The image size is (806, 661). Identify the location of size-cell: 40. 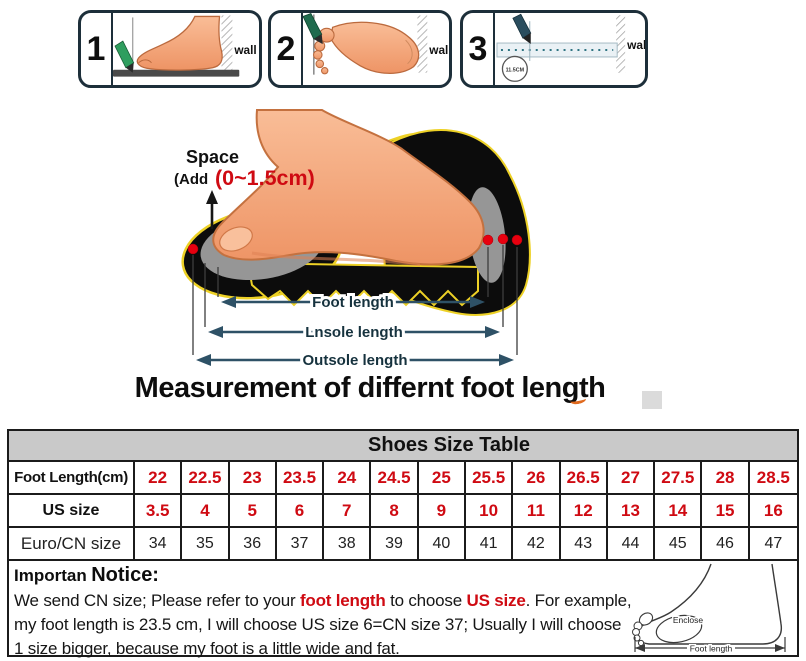
(442, 543).